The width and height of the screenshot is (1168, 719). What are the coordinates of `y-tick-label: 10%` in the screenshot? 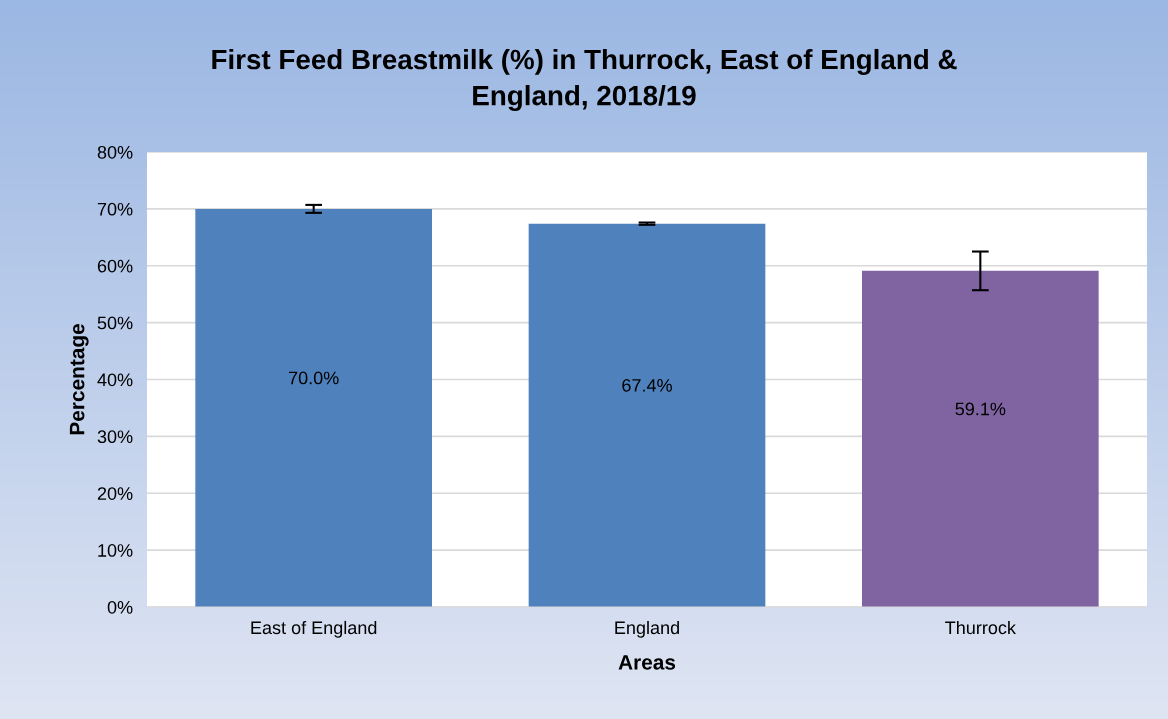 It's located at (115, 550).